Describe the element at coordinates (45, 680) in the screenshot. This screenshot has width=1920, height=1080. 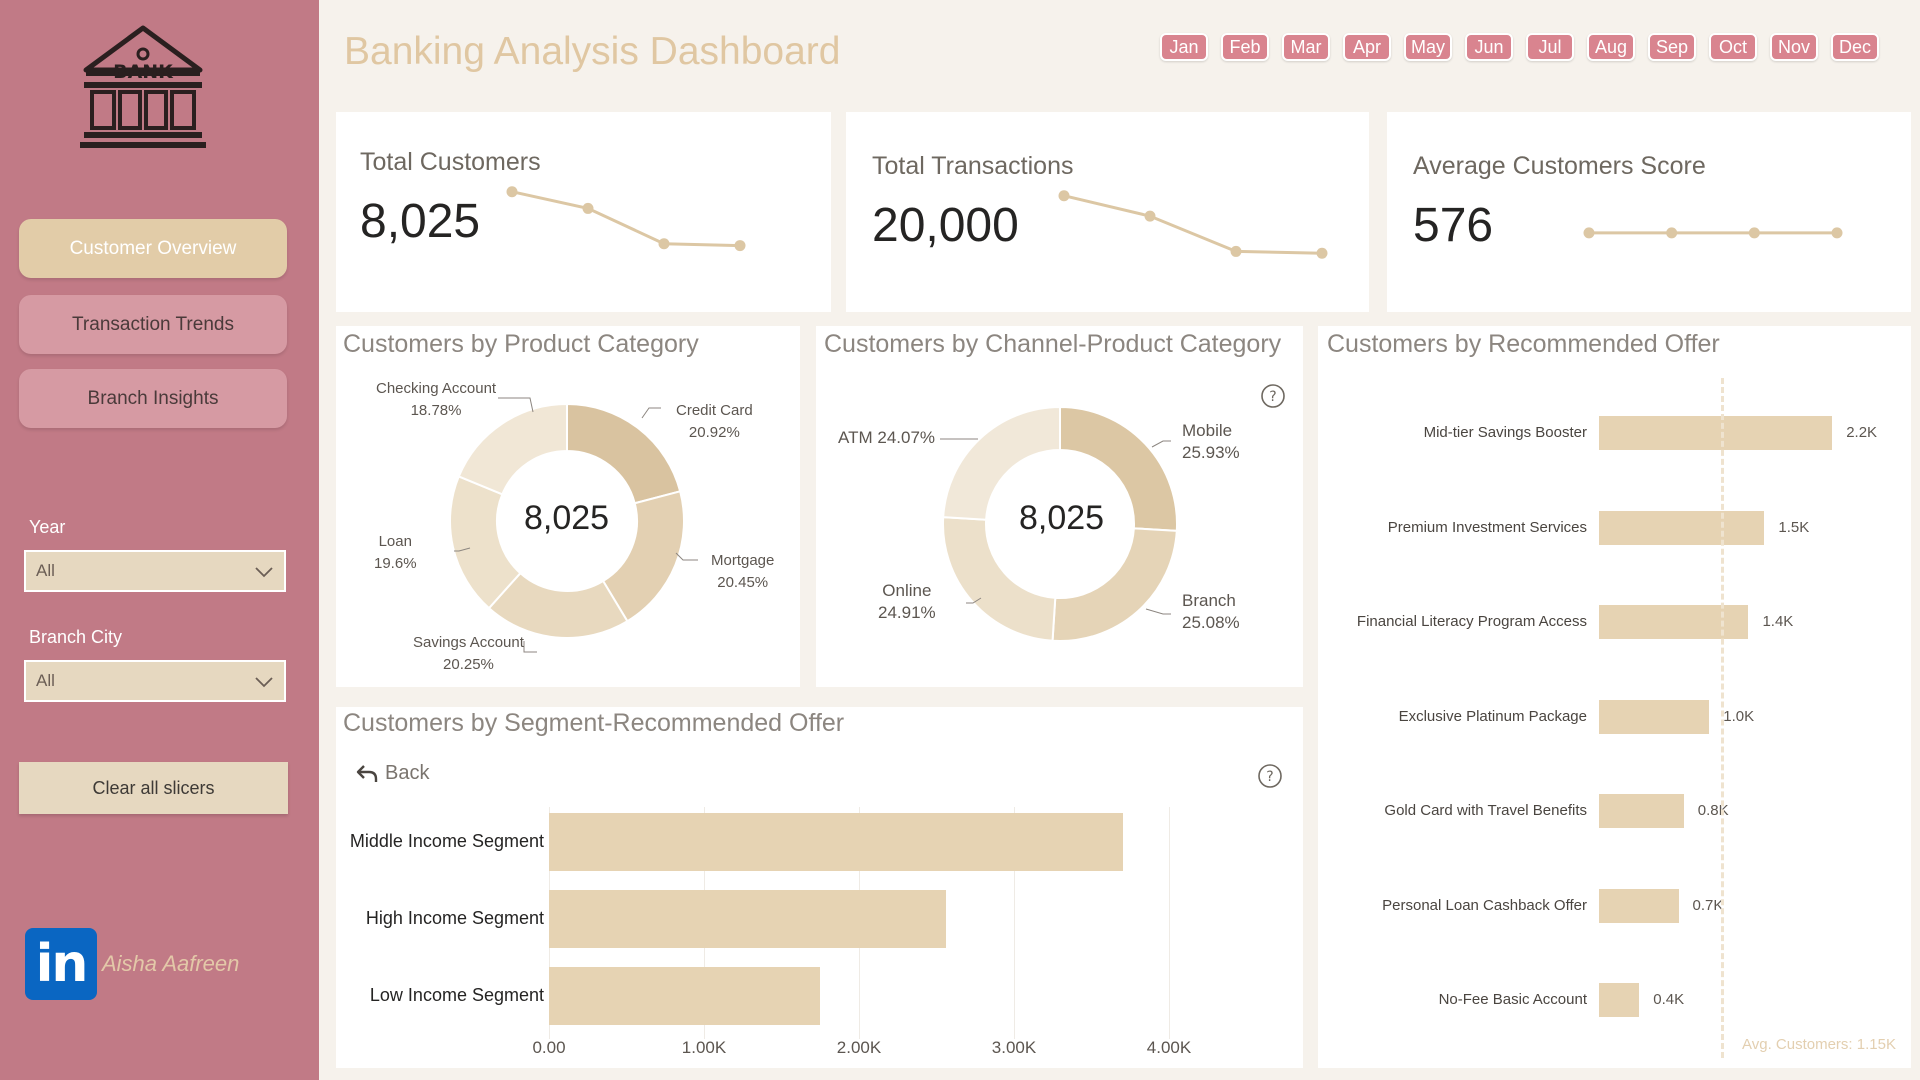
I see `branch-city-slicer-value: All` at that location.